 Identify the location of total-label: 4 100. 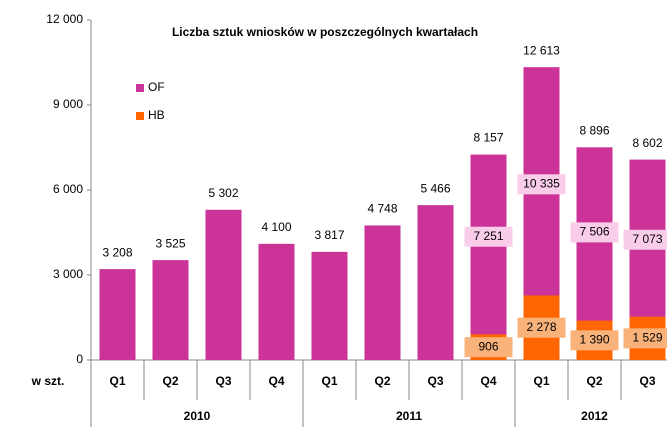
(276, 227).